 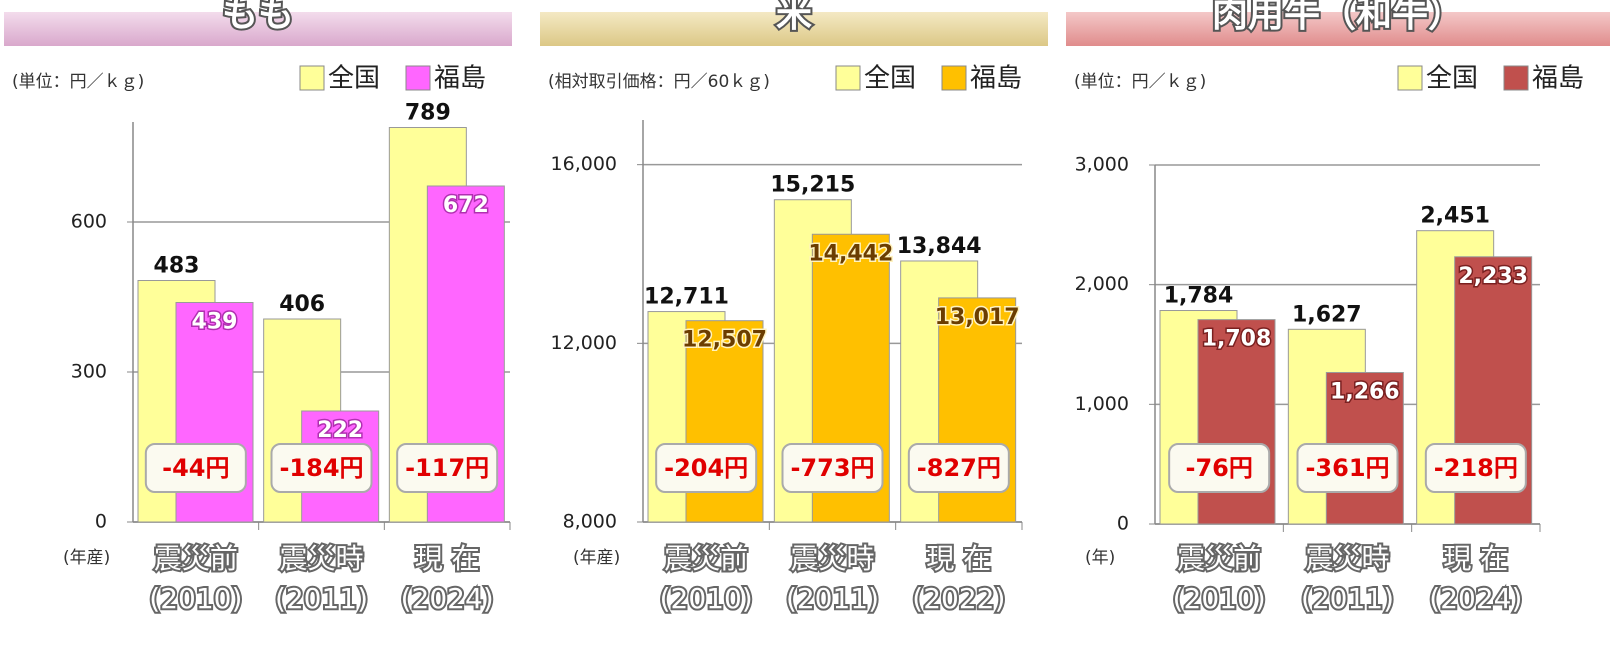 I want to click on data-label: 406, so click(x=302, y=304).